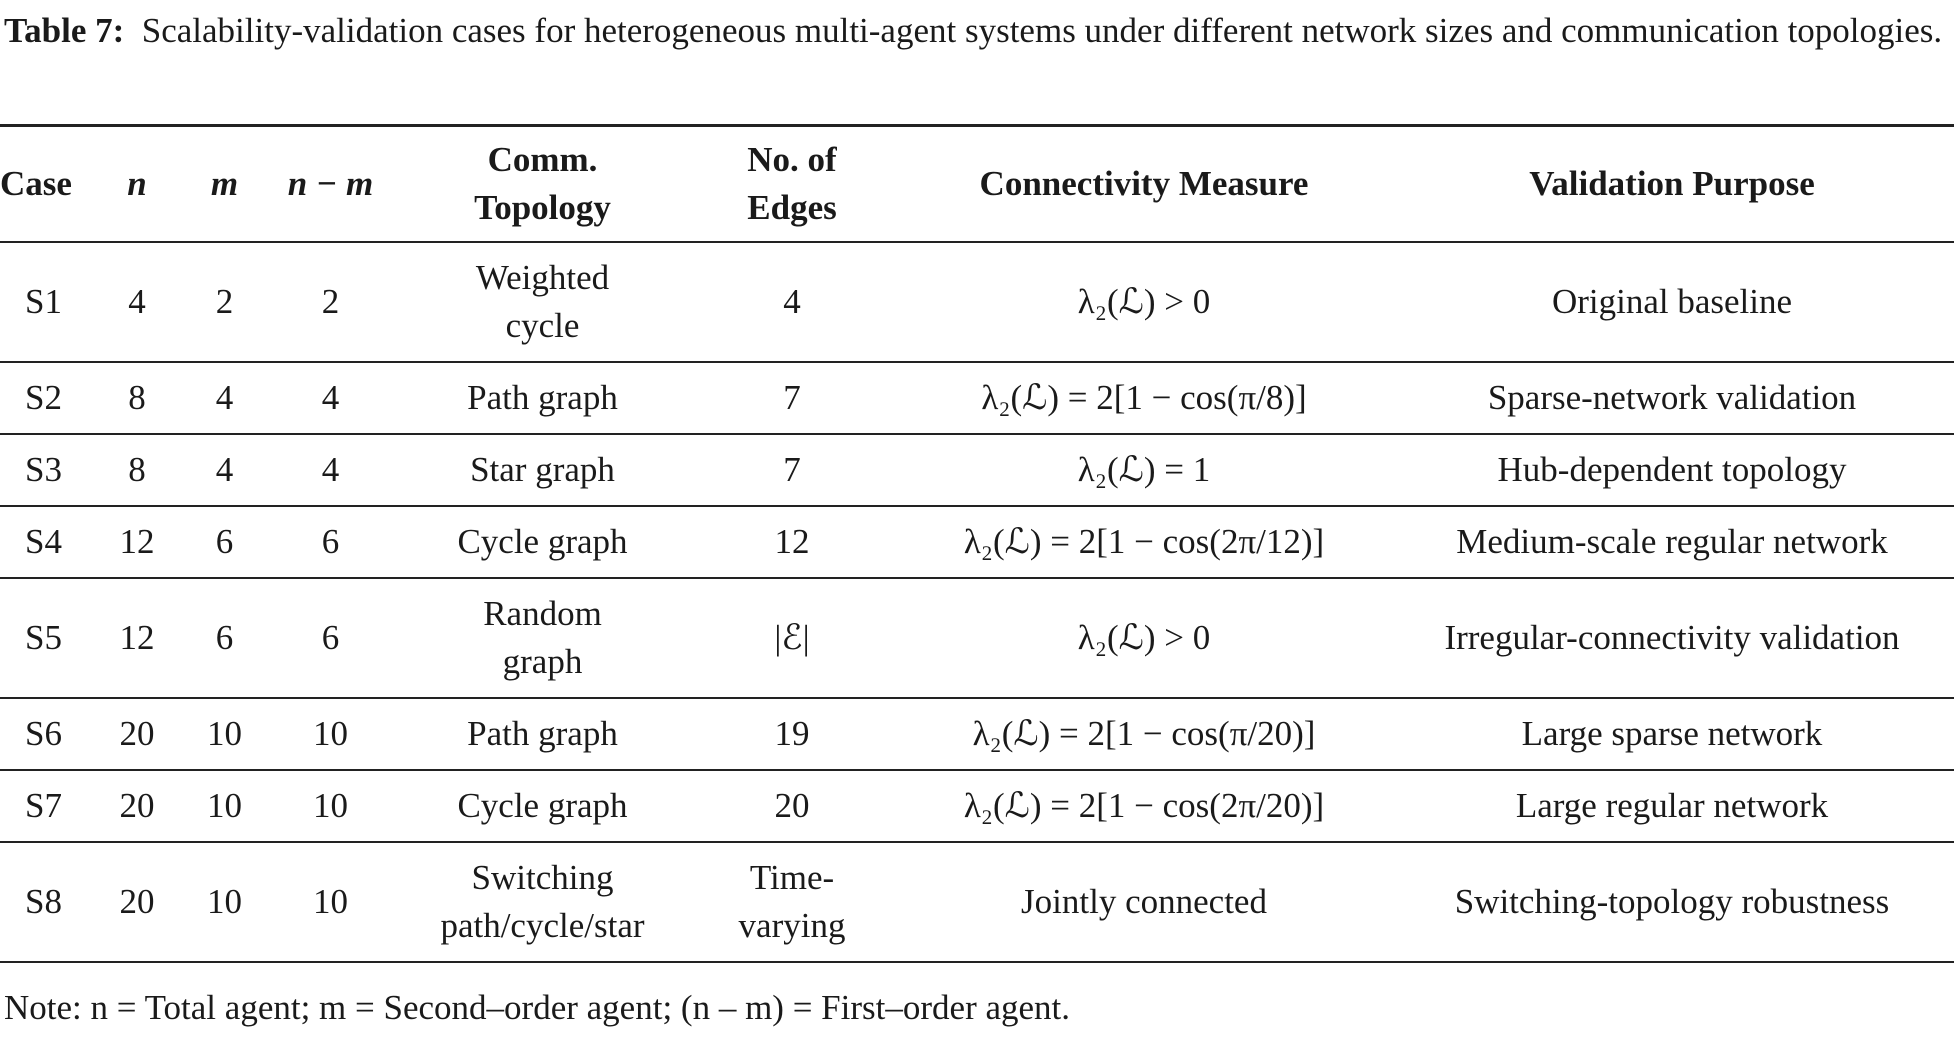 The width and height of the screenshot is (1954, 1037). Describe the element at coordinates (1672, 302) in the screenshot. I see `table-cell: Original baseline` at that location.